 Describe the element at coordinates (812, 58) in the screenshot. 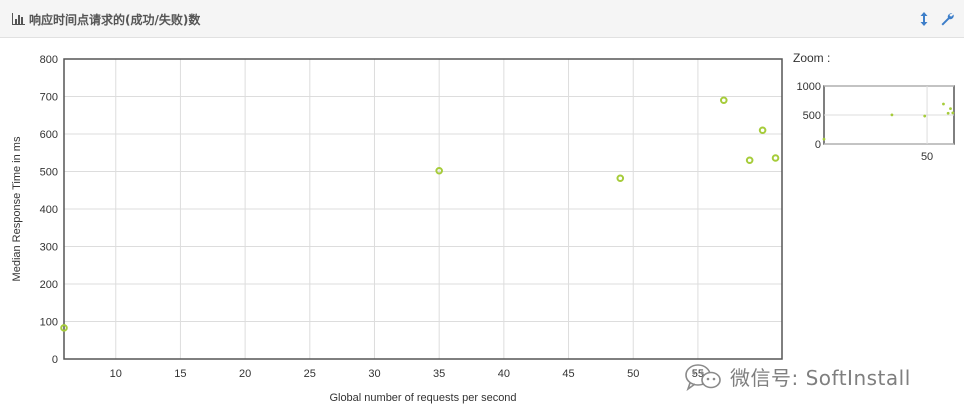

I see `zoom-label: Zoom :` at that location.